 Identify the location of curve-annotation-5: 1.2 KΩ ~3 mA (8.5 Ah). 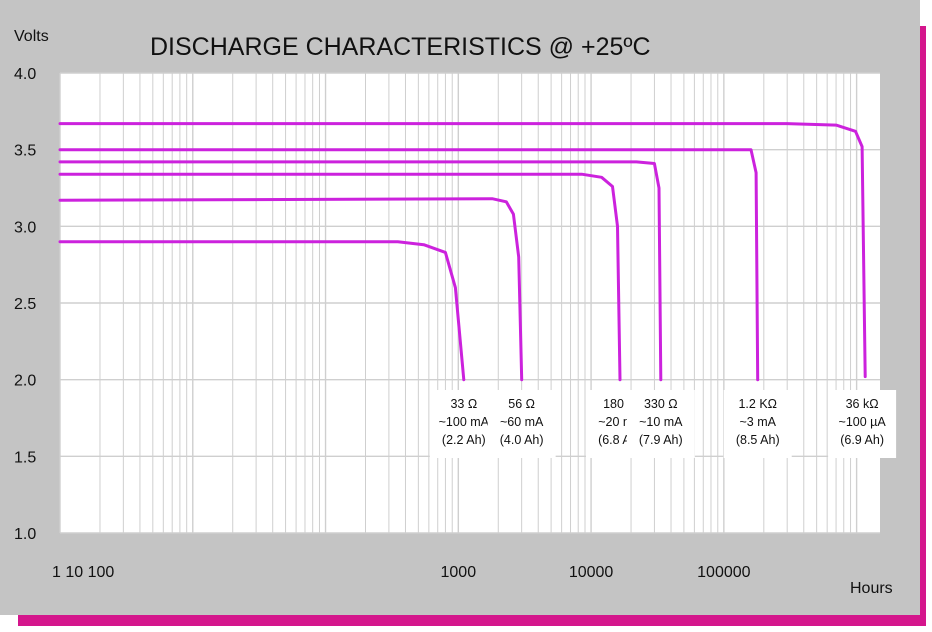
(757, 424).